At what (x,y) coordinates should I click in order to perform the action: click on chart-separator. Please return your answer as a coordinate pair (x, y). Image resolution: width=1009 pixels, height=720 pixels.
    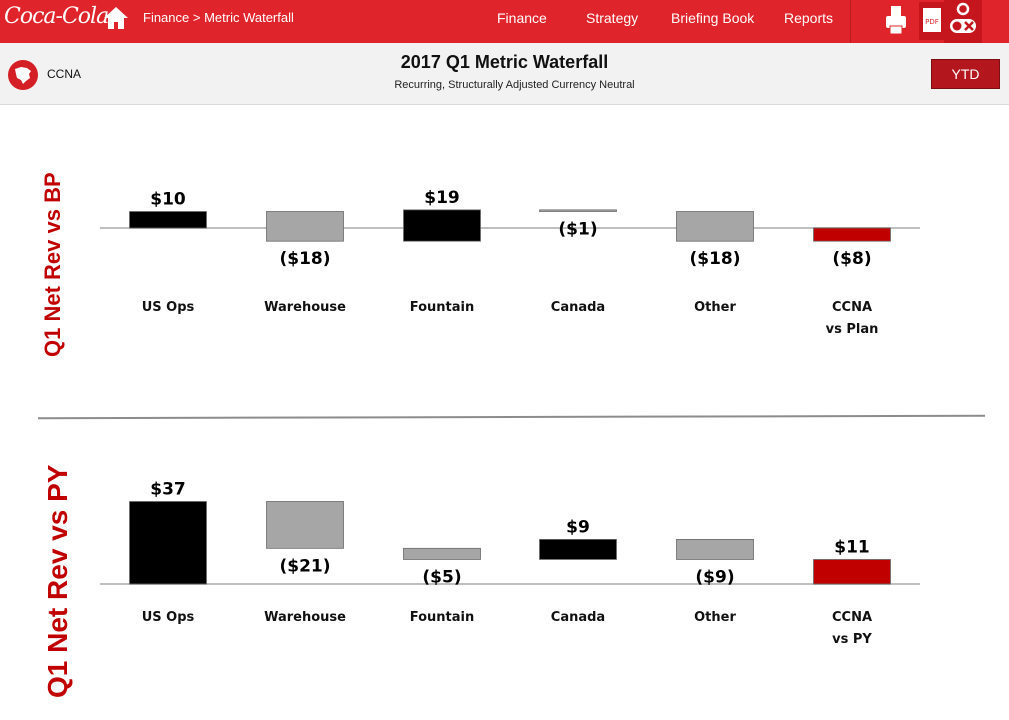
    Looking at the image, I should click on (511, 417).